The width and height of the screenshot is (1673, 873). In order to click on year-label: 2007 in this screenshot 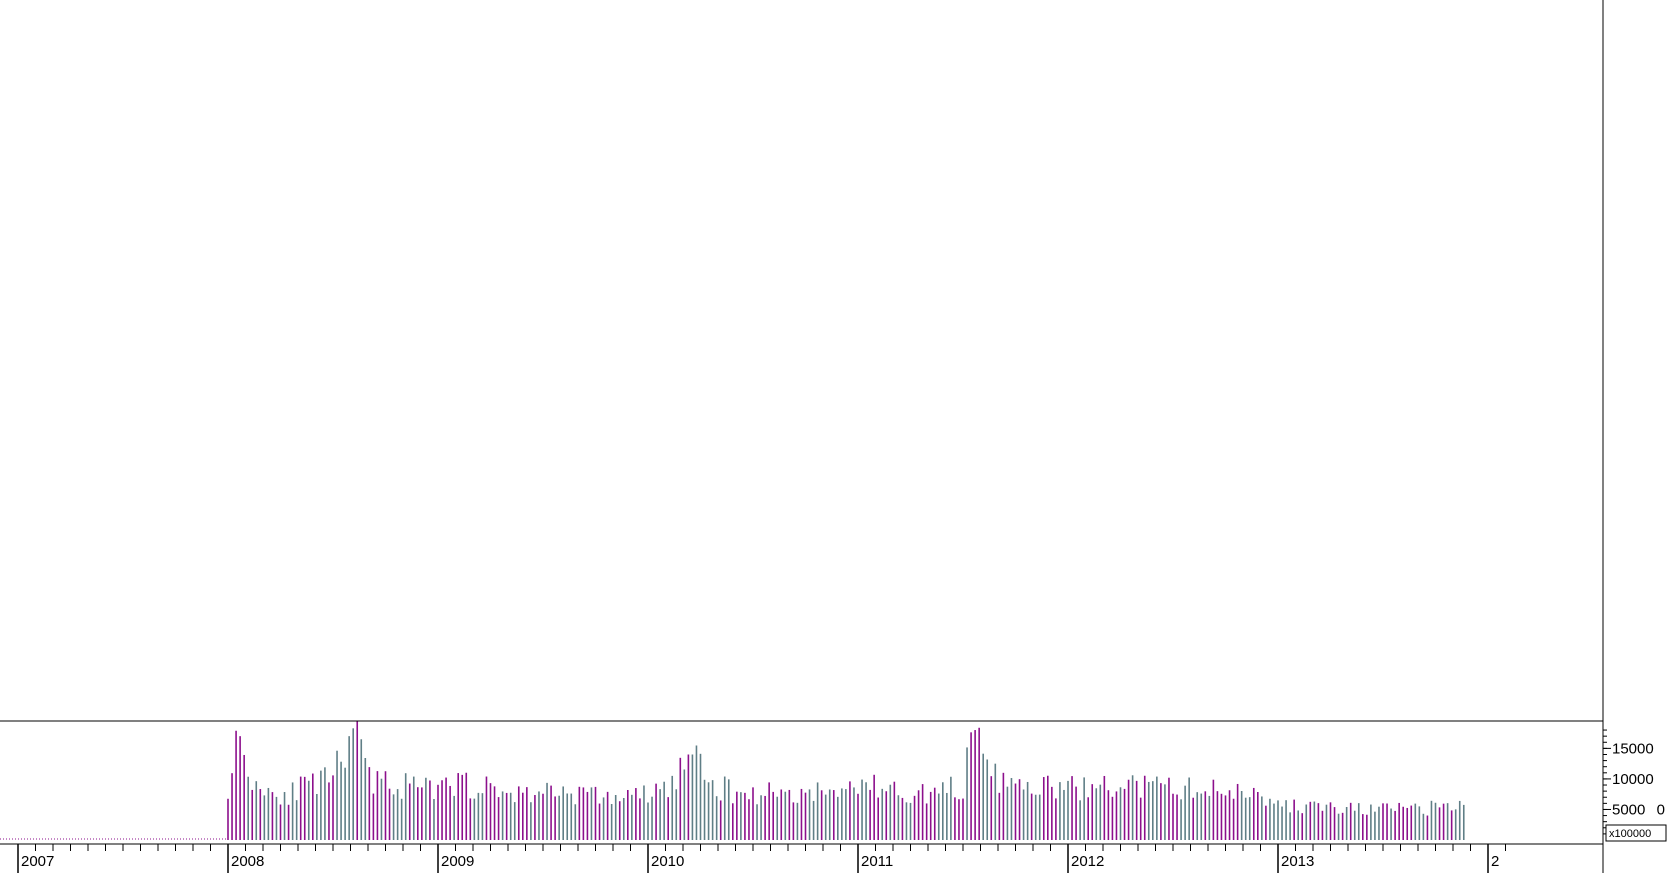, I will do `click(37, 861)`.